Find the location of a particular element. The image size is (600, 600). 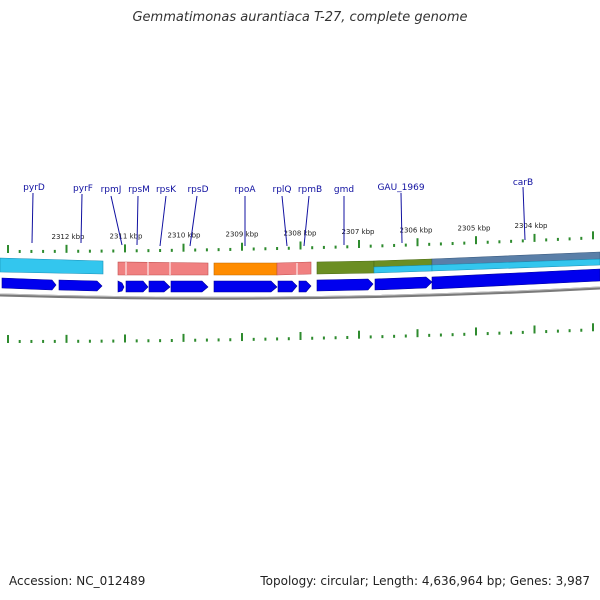

gene-label-carb: carB is located at coordinates (523, 183).